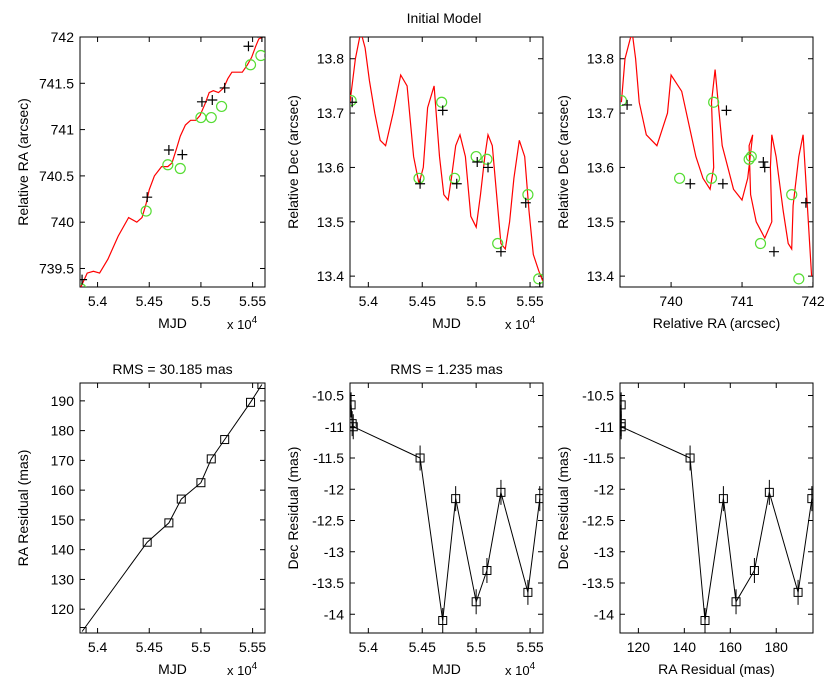 The width and height of the screenshot is (830, 683). Describe the element at coordinates (600, 59) in the screenshot. I see `y-tick-label: 13.8` at that location.